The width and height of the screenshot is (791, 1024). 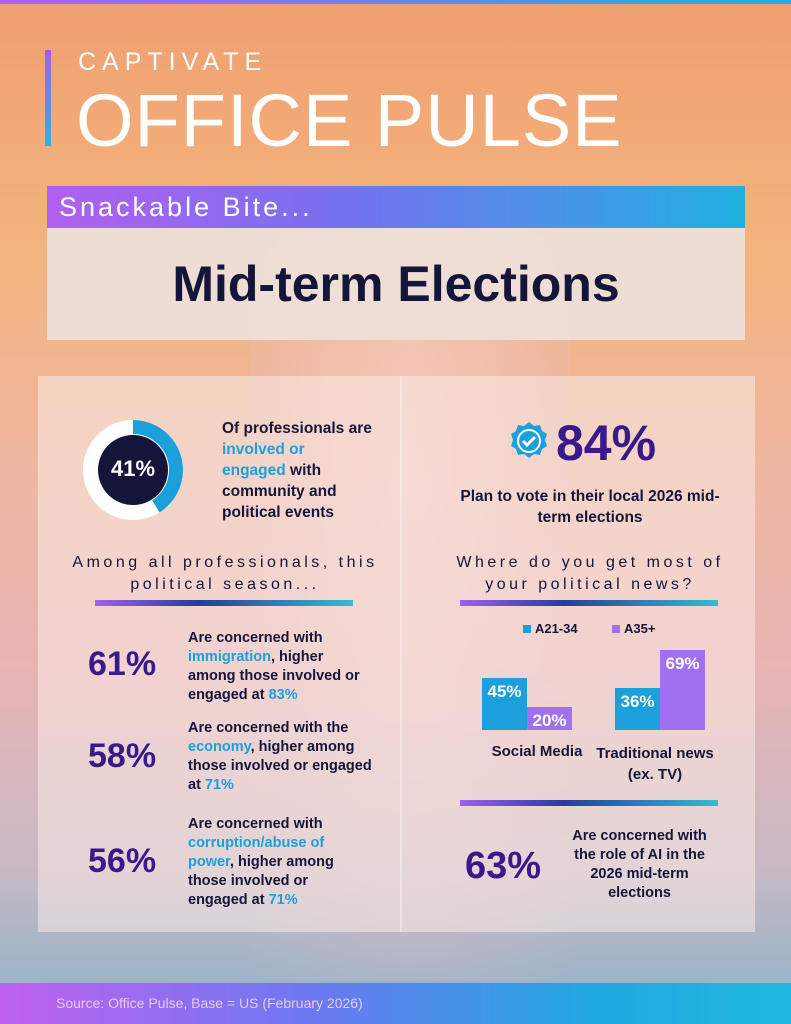 I want to click on donut-highlight: involved or engaged, so click(x=263, y=460).